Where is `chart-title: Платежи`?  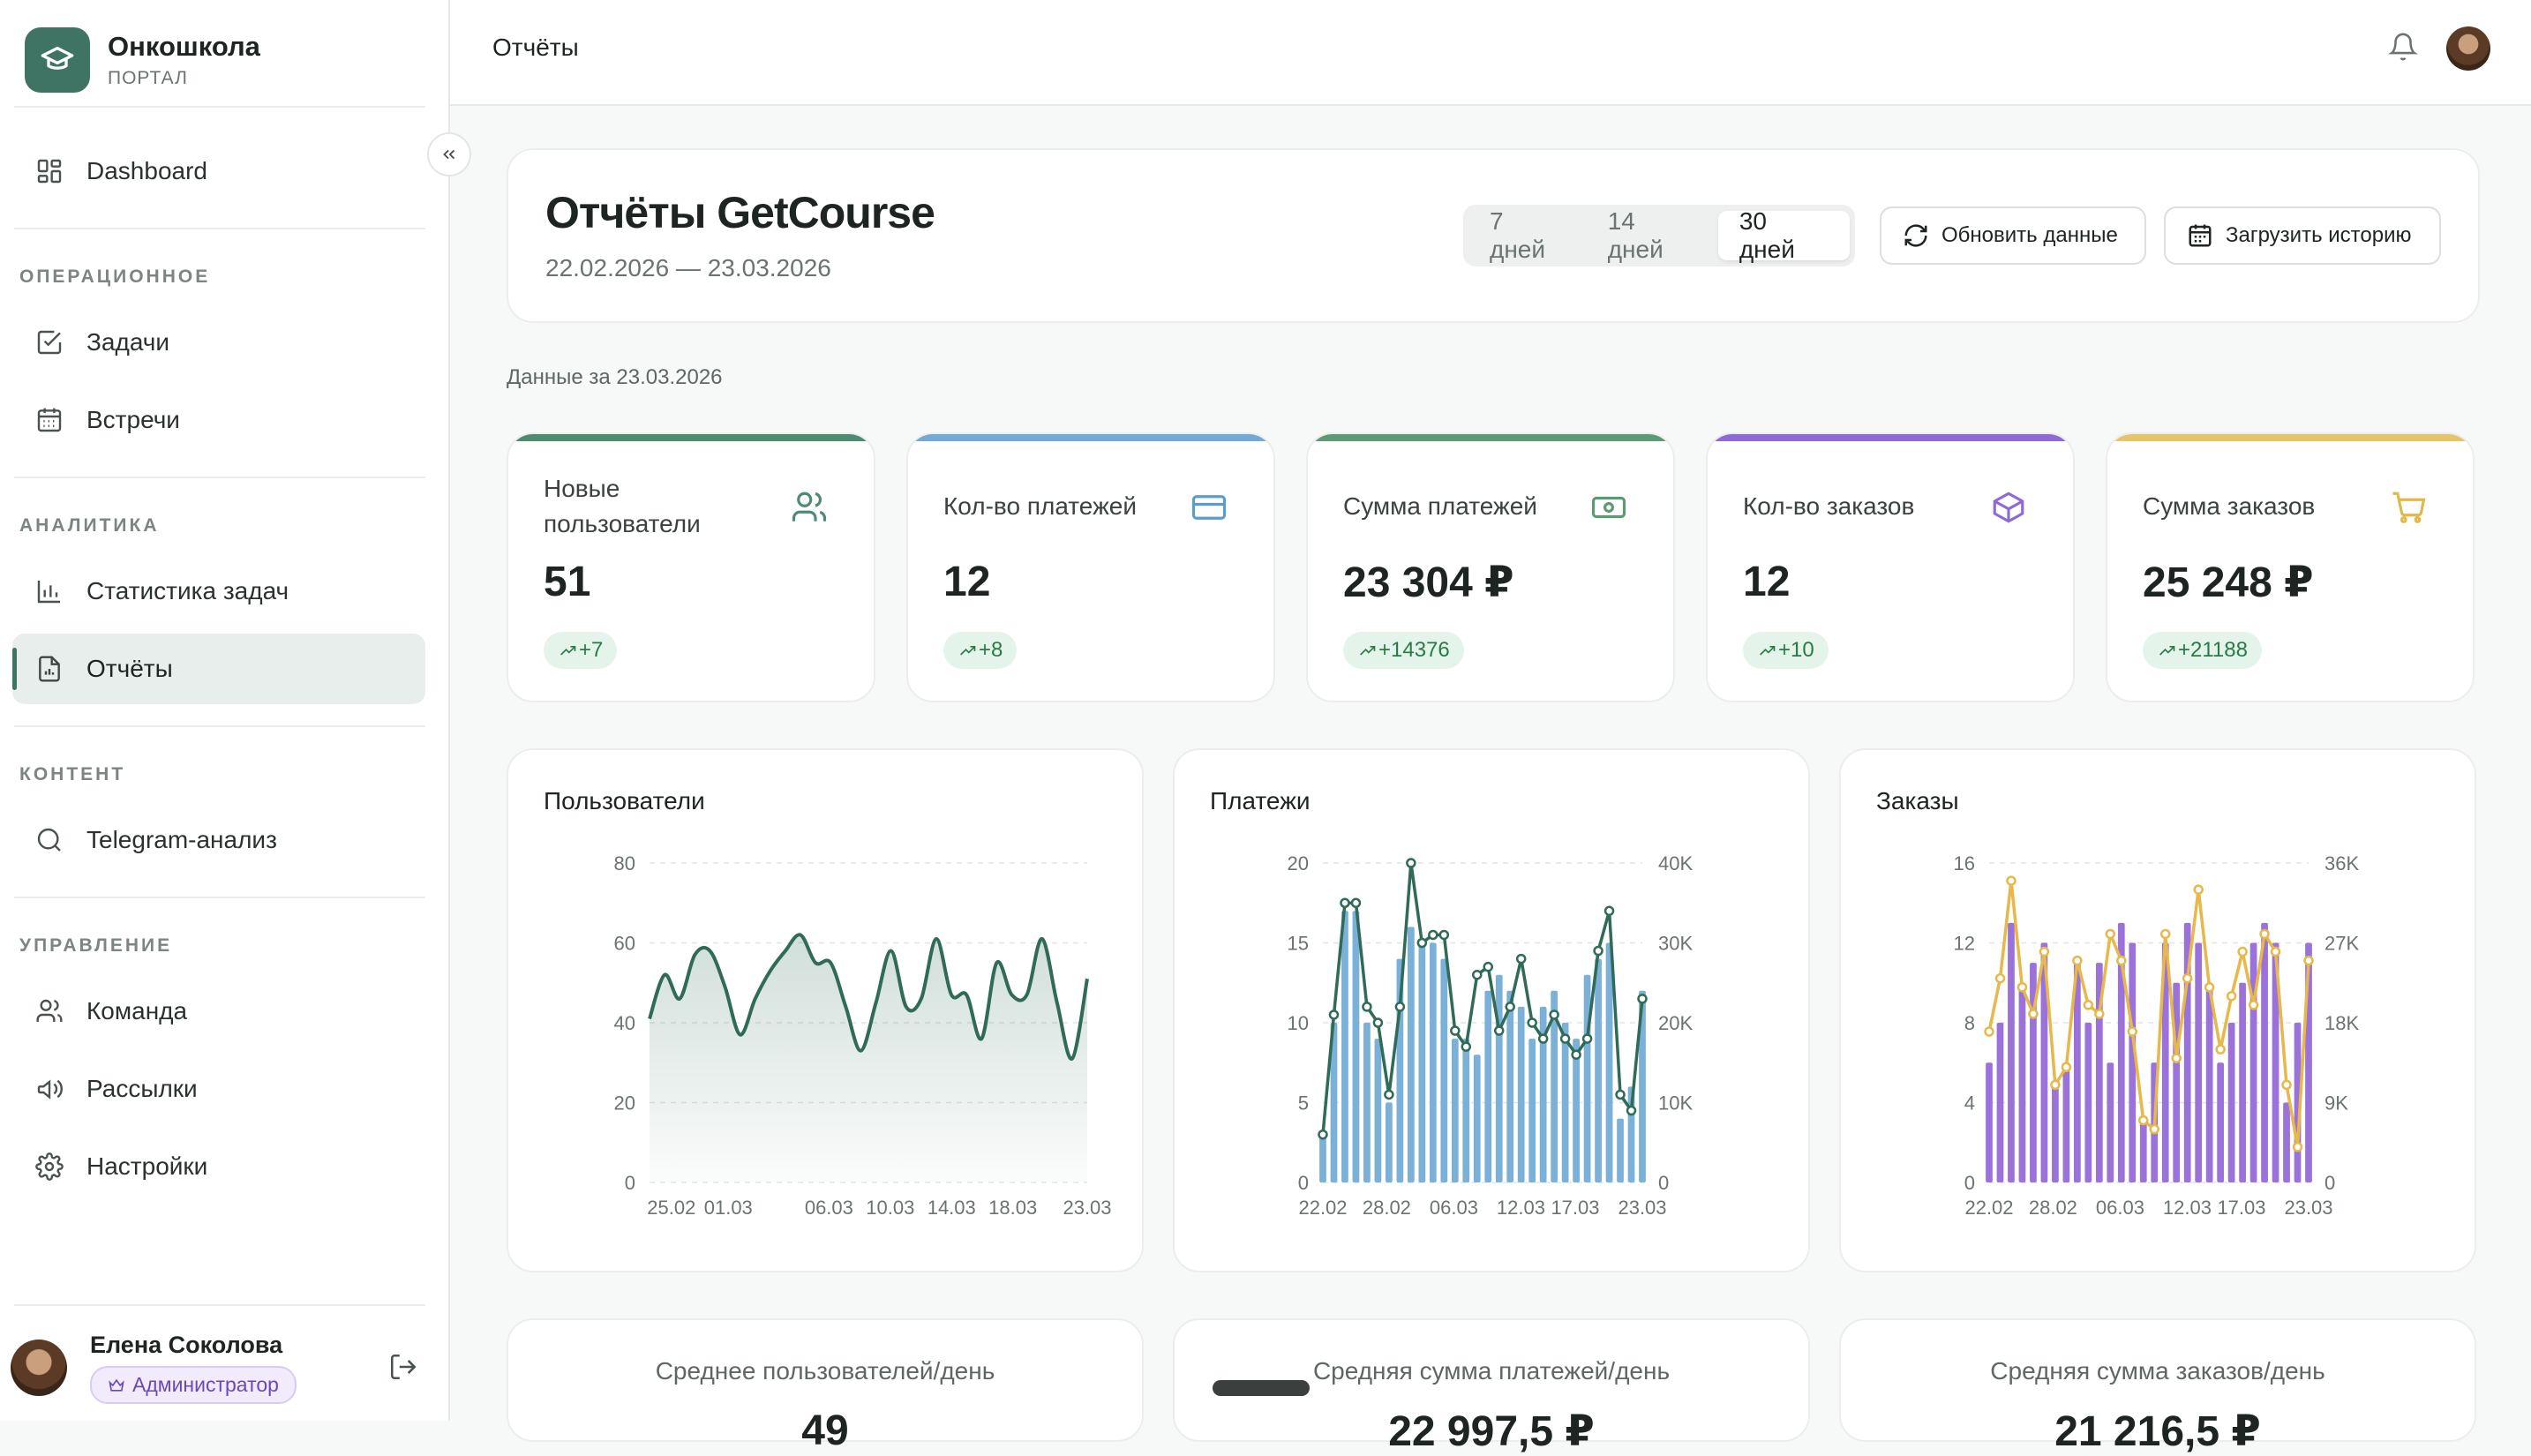 chart-title: Платежи is located at coordinates (1260, 800).